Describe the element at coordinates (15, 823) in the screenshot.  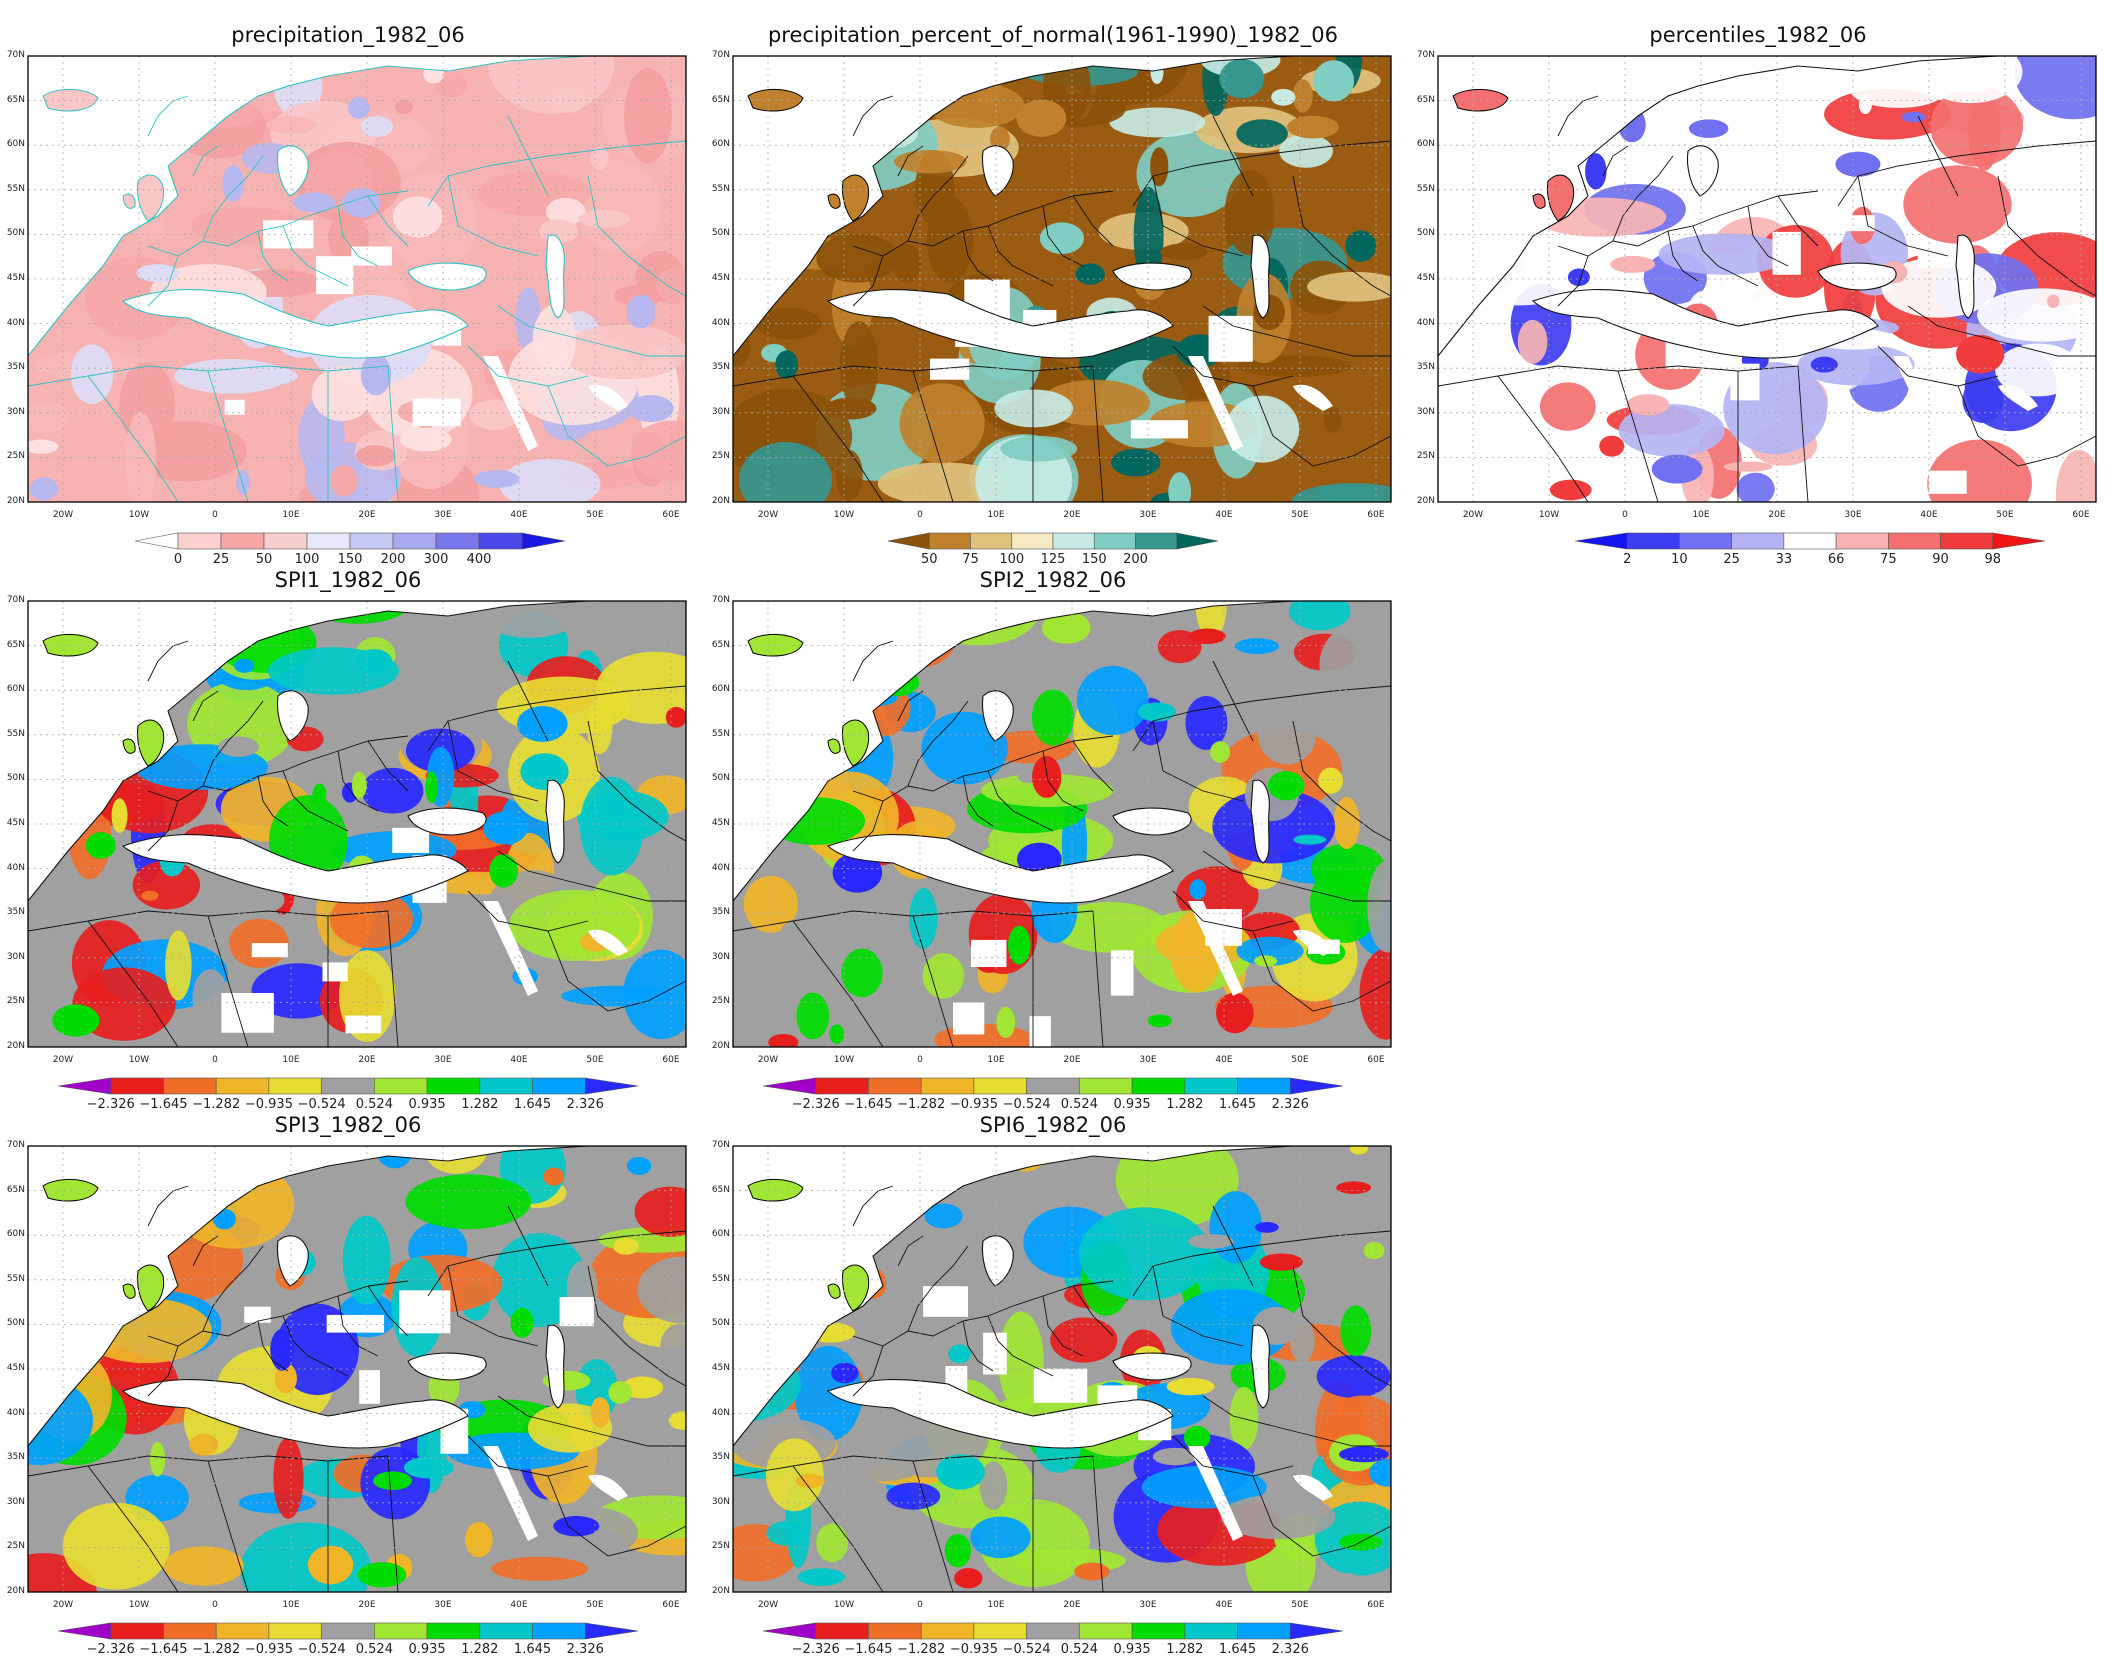
I see `lat-label: 45N` at that location.